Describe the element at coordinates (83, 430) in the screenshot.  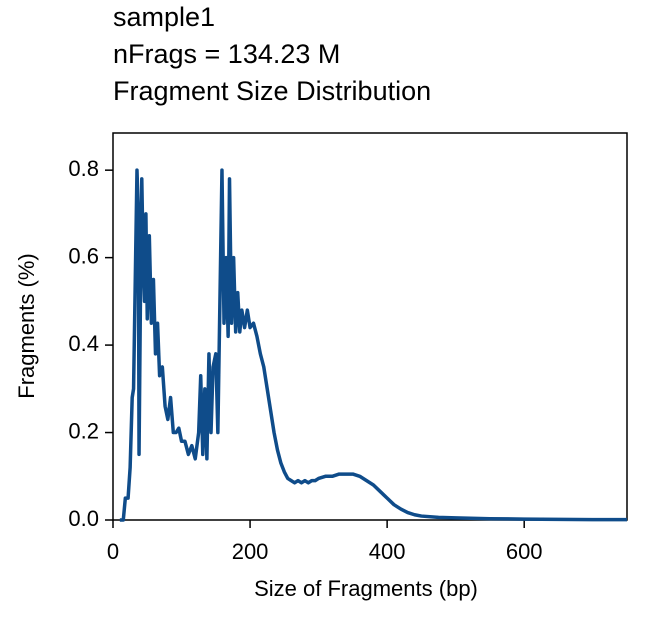
I see `y-tick-label: 0.2` at that location.